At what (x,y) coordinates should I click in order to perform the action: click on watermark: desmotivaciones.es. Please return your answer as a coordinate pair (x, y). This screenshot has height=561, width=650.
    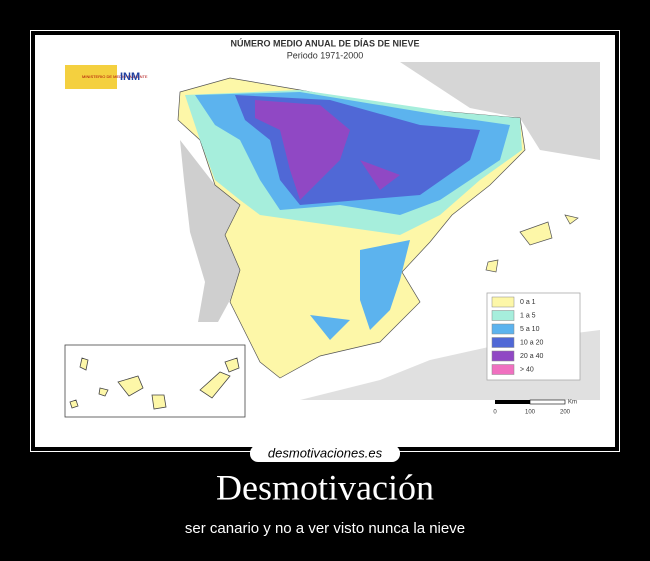
    Looking at the image, I should click on (325, 452).